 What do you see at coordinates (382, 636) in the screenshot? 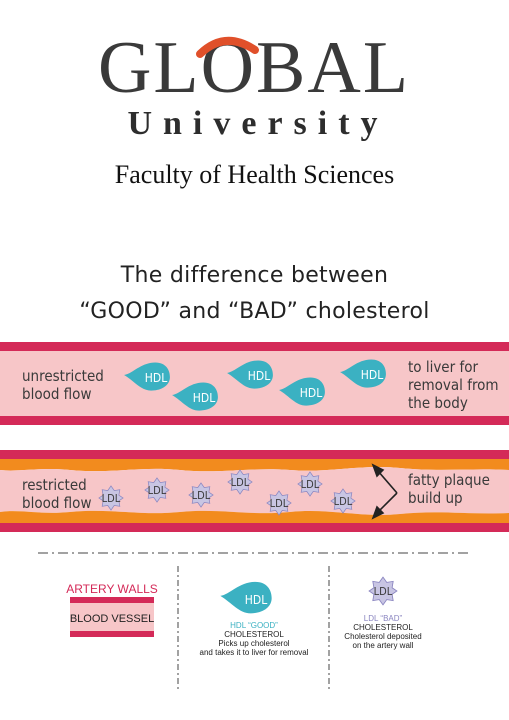
I see `svg-text: Cholesterol deposited` at bounding box center [382, 636].